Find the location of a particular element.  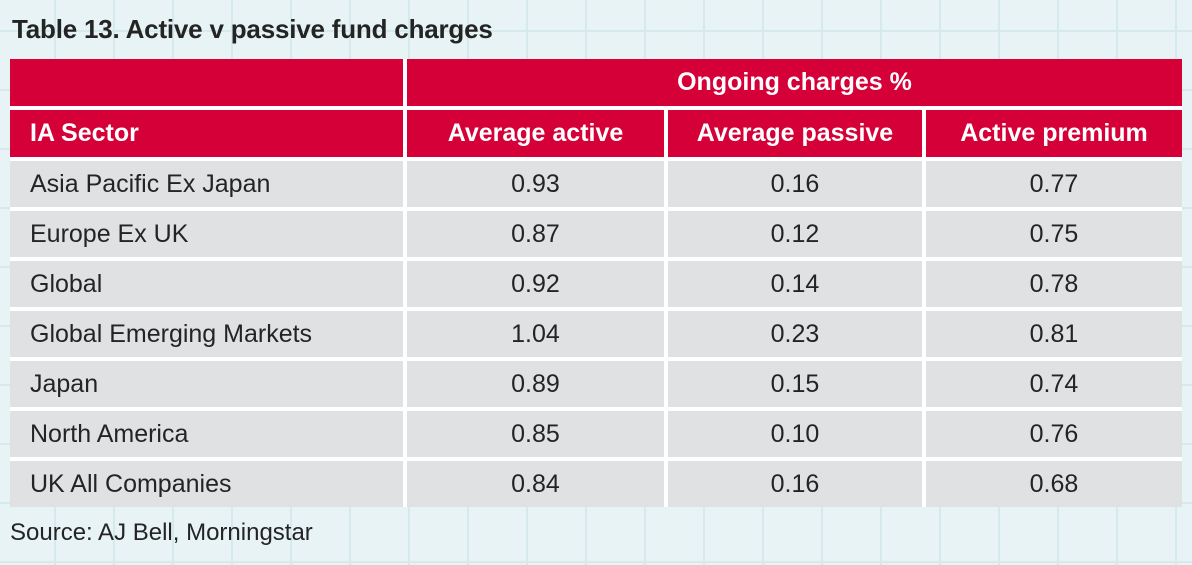

premium-cell: 0.68 is located at coordinates (1054, 484).